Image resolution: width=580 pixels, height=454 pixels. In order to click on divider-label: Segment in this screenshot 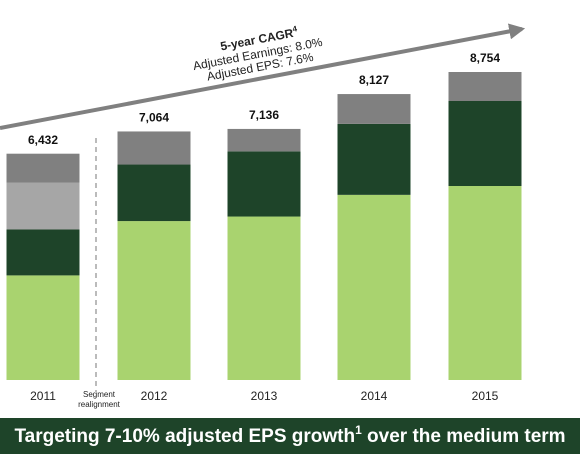, I will do `click(99, 394)`.